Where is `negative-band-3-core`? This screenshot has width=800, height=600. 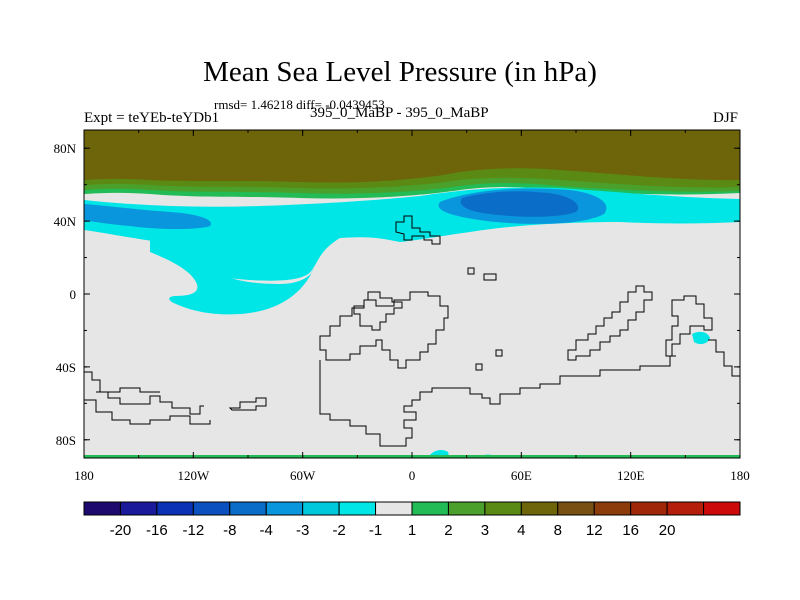 negative-band-3-core is located at coordinates (519, 204).